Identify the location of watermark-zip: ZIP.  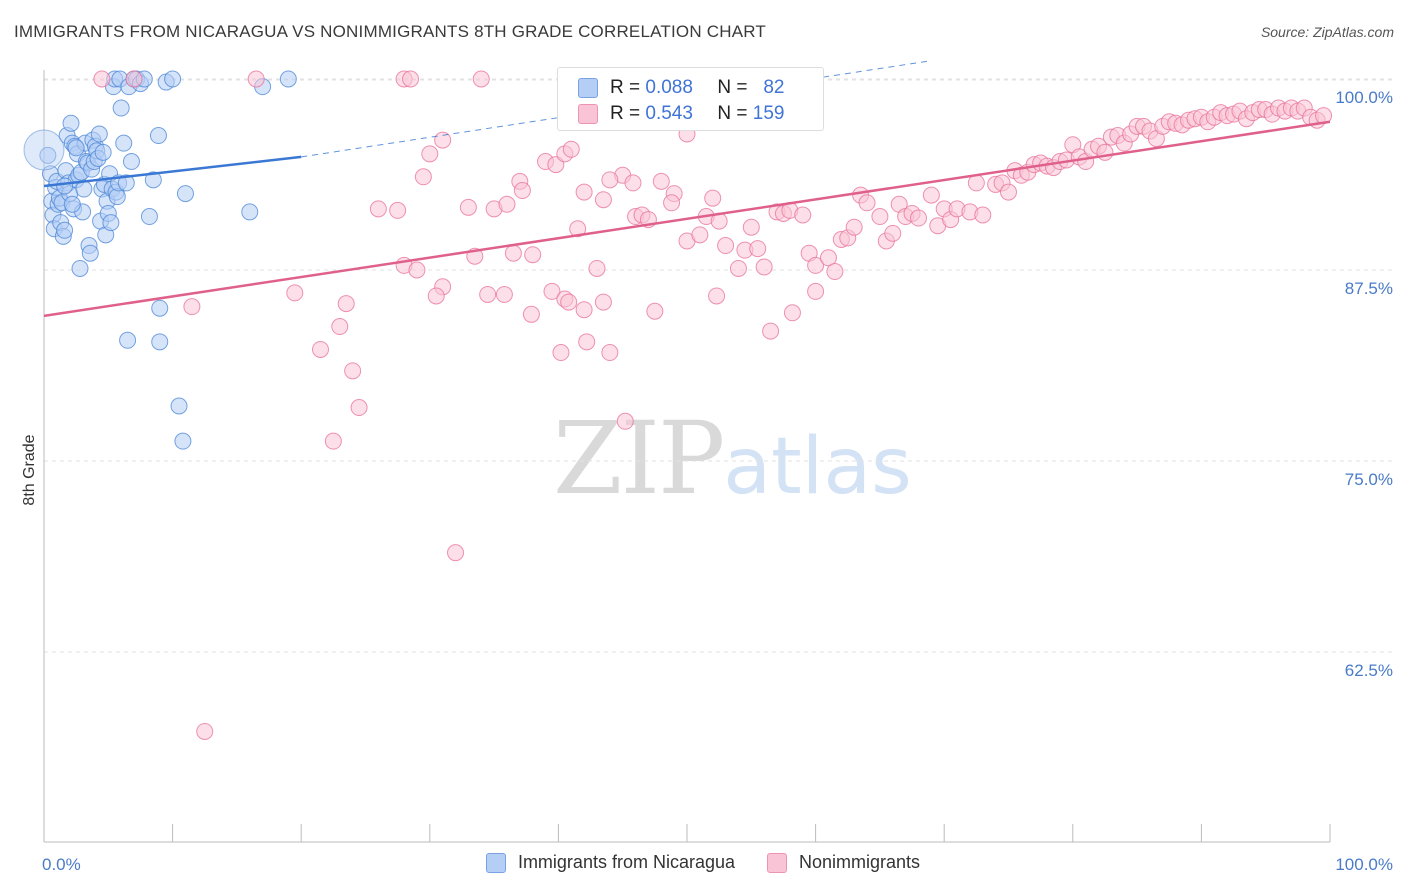
(639, 458).